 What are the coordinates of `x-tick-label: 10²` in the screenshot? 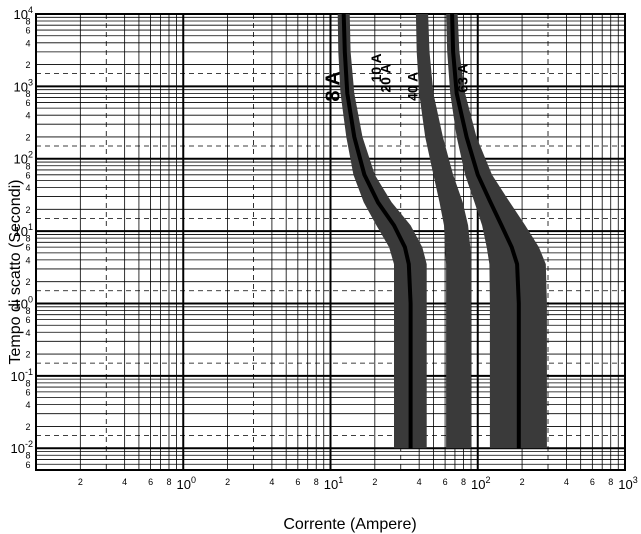 It's located at (480, 483).